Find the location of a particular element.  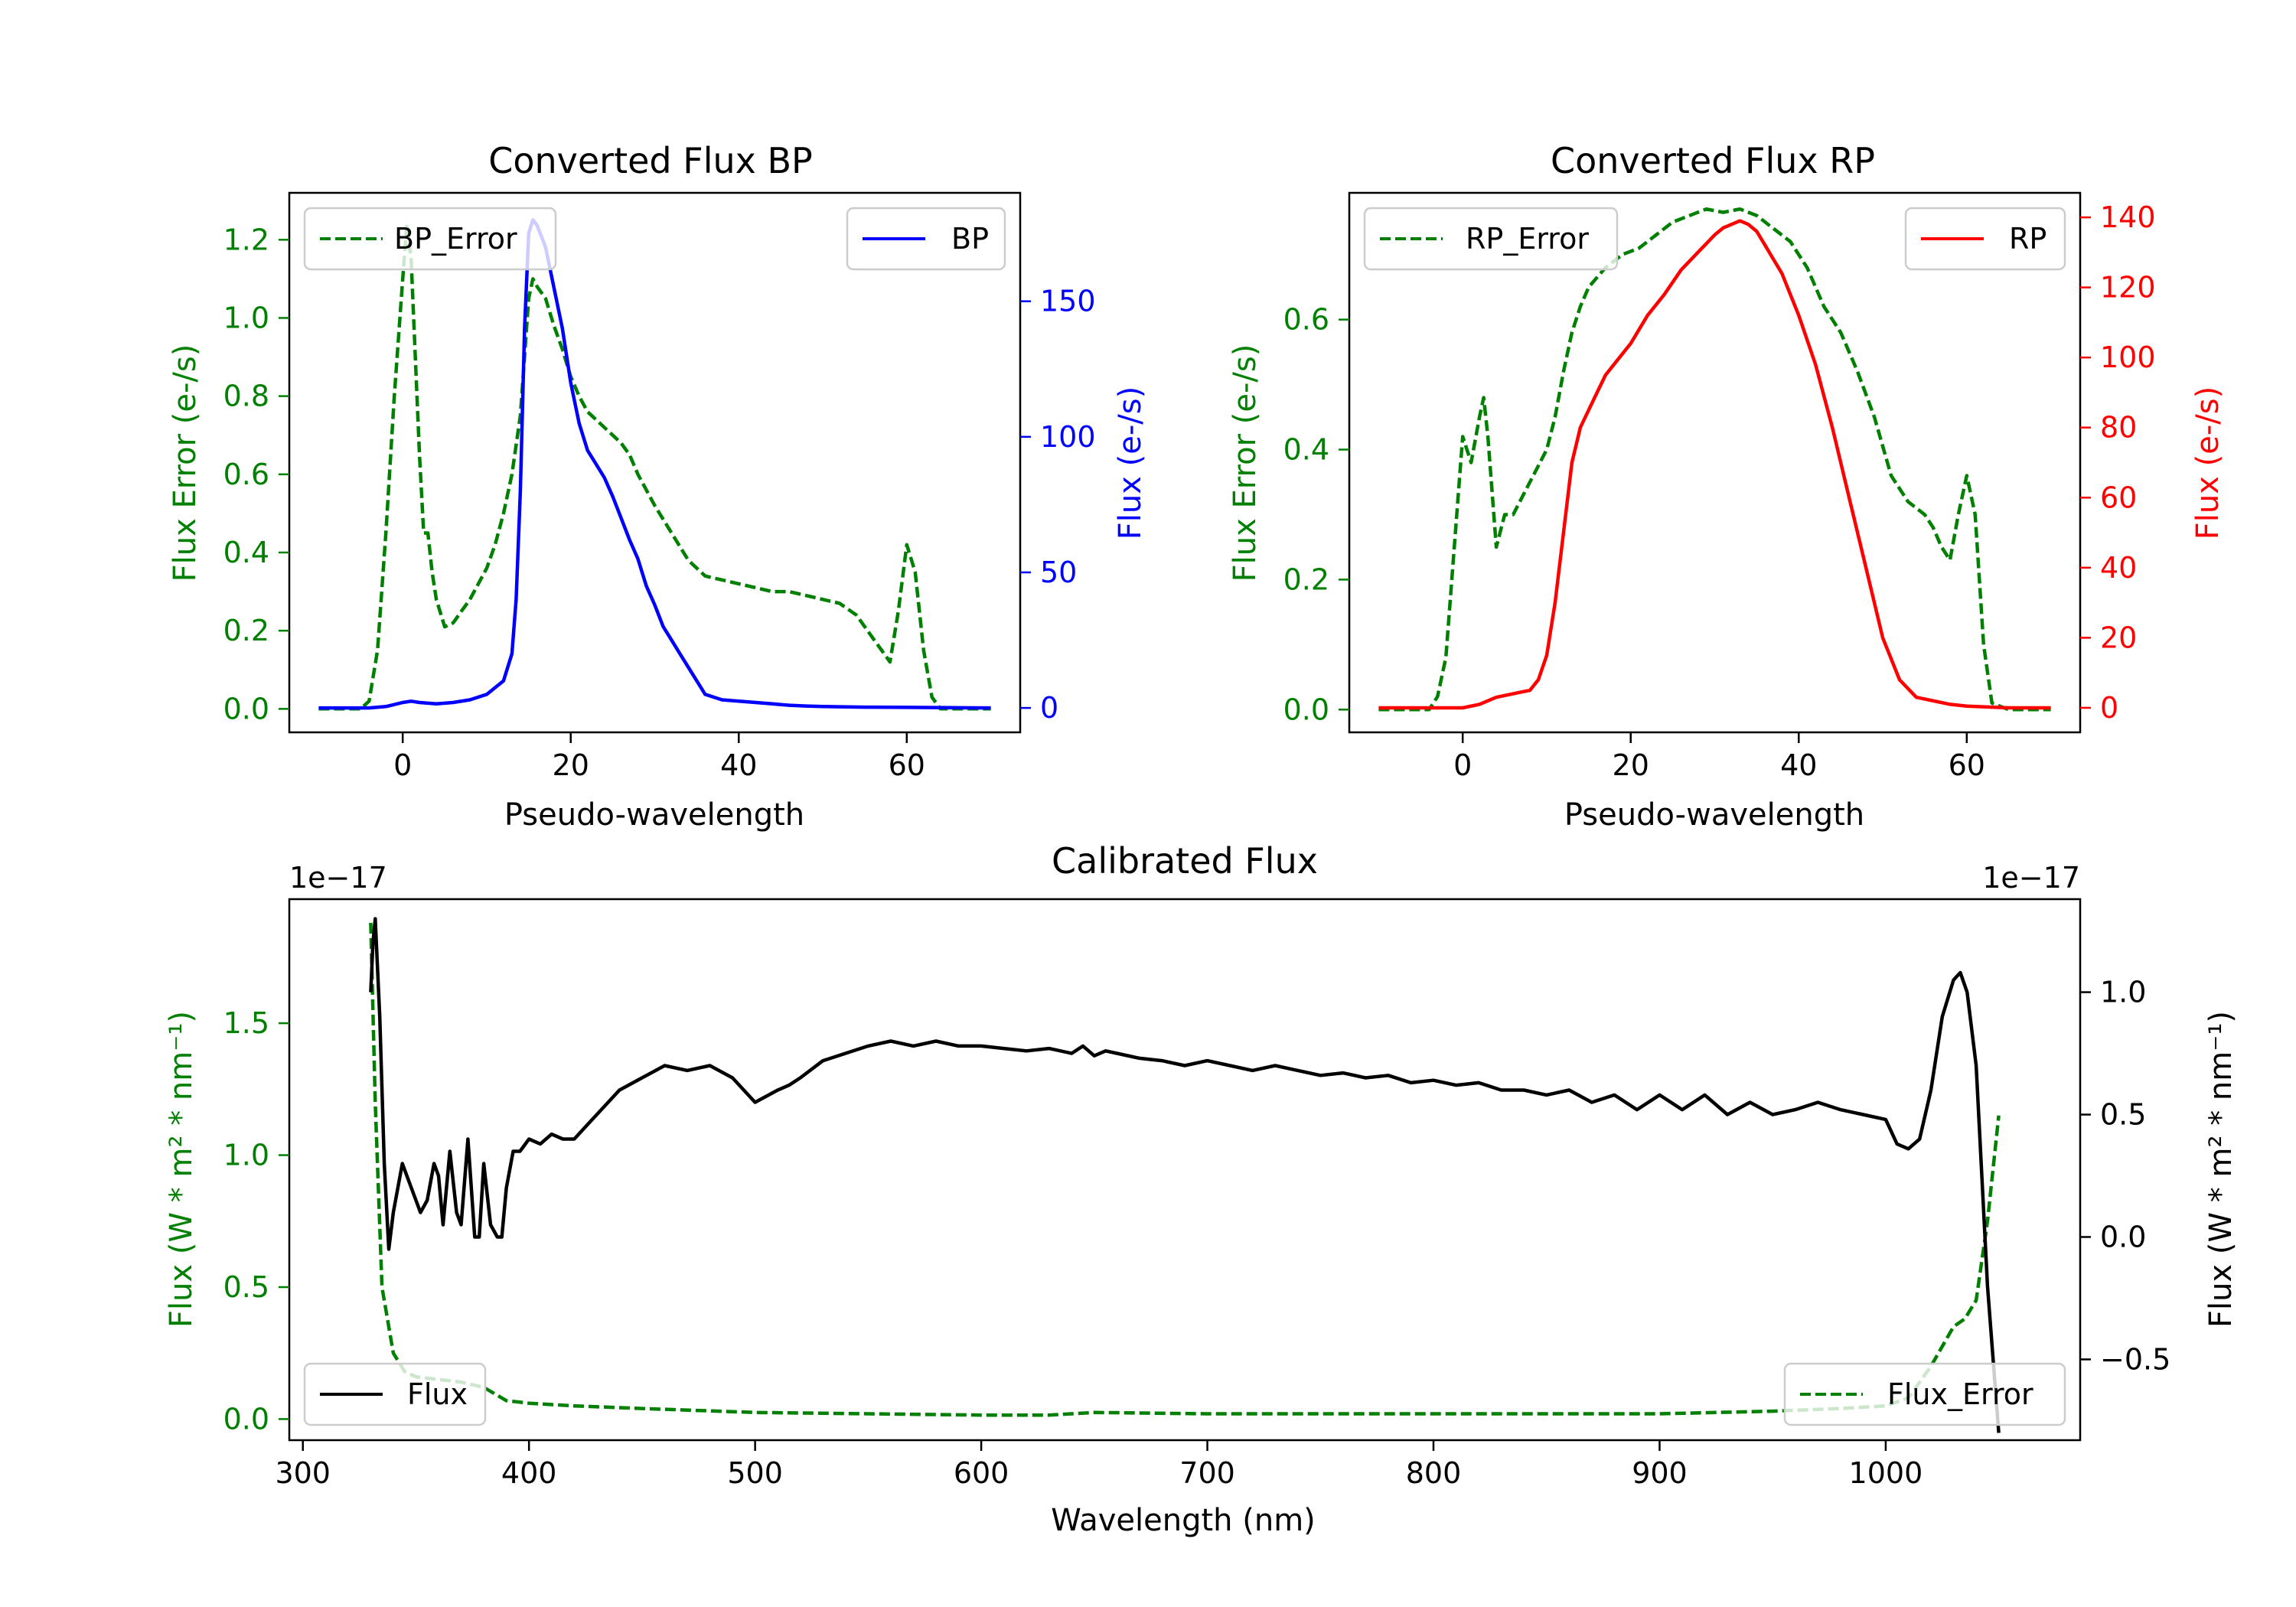

bp-series-bp-line is located at coordinates (654, 464).